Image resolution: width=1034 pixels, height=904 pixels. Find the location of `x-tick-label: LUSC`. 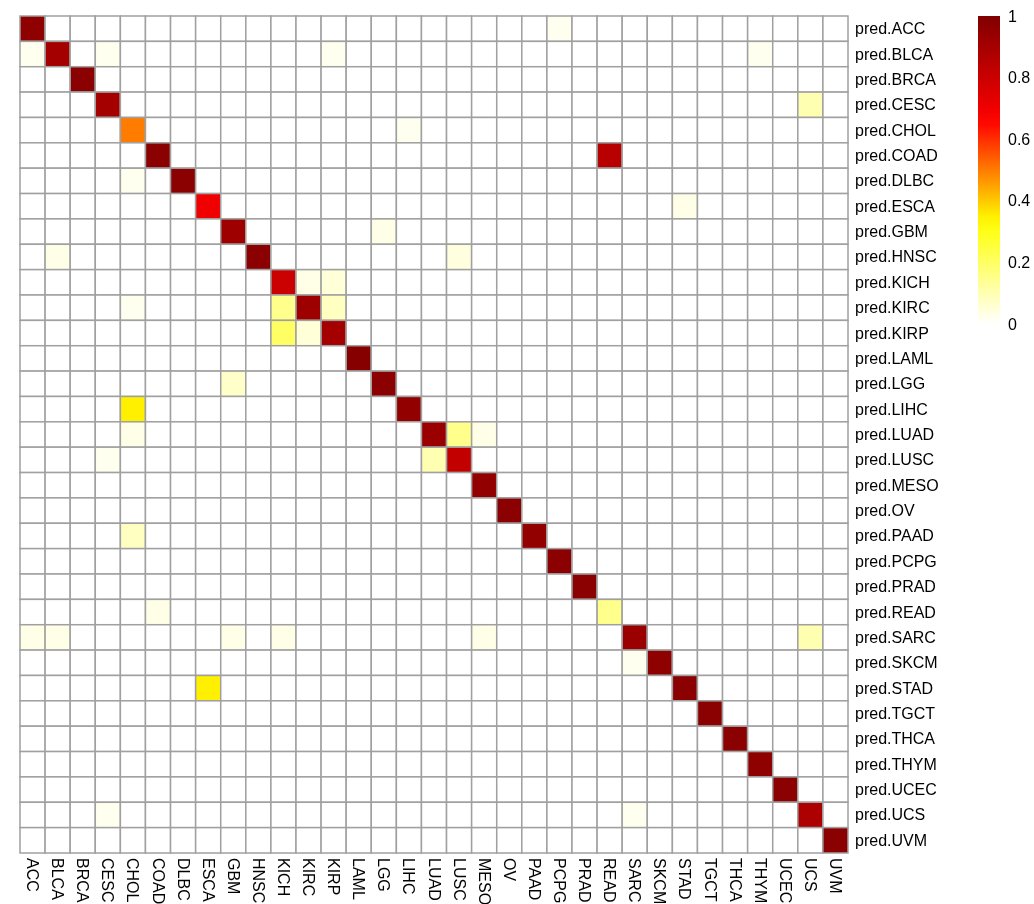

x-tick-label: LUSC is located at coordinates (459, 879).